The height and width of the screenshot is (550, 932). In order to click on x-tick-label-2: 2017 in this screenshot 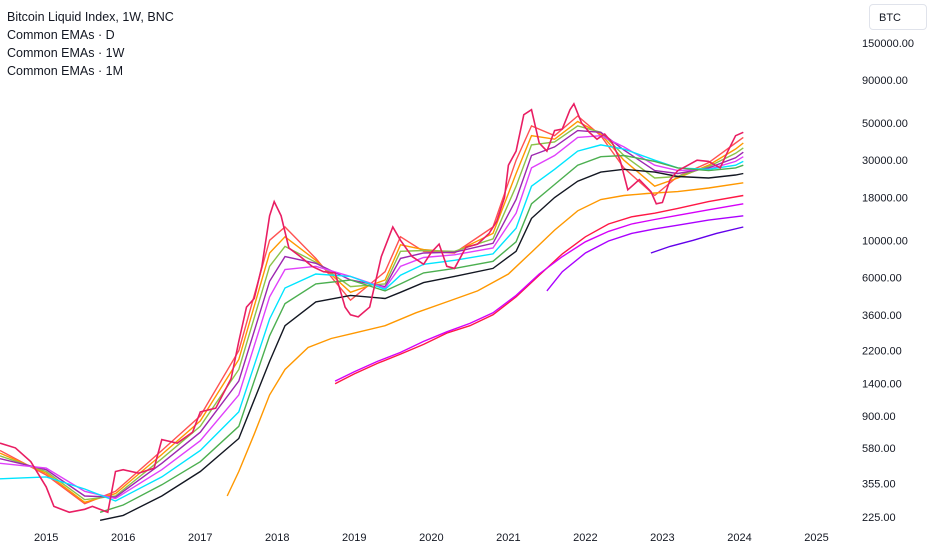, I will do `click(200, 538)`.